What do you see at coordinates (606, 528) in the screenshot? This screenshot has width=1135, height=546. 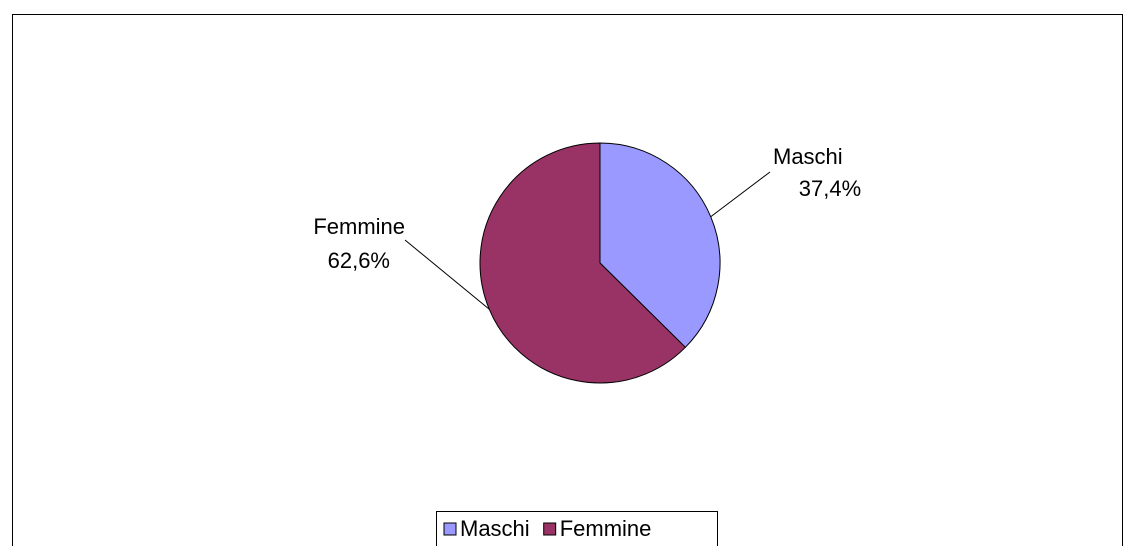 I see `legend-label: Femmine` at bounding box center [606, 528].